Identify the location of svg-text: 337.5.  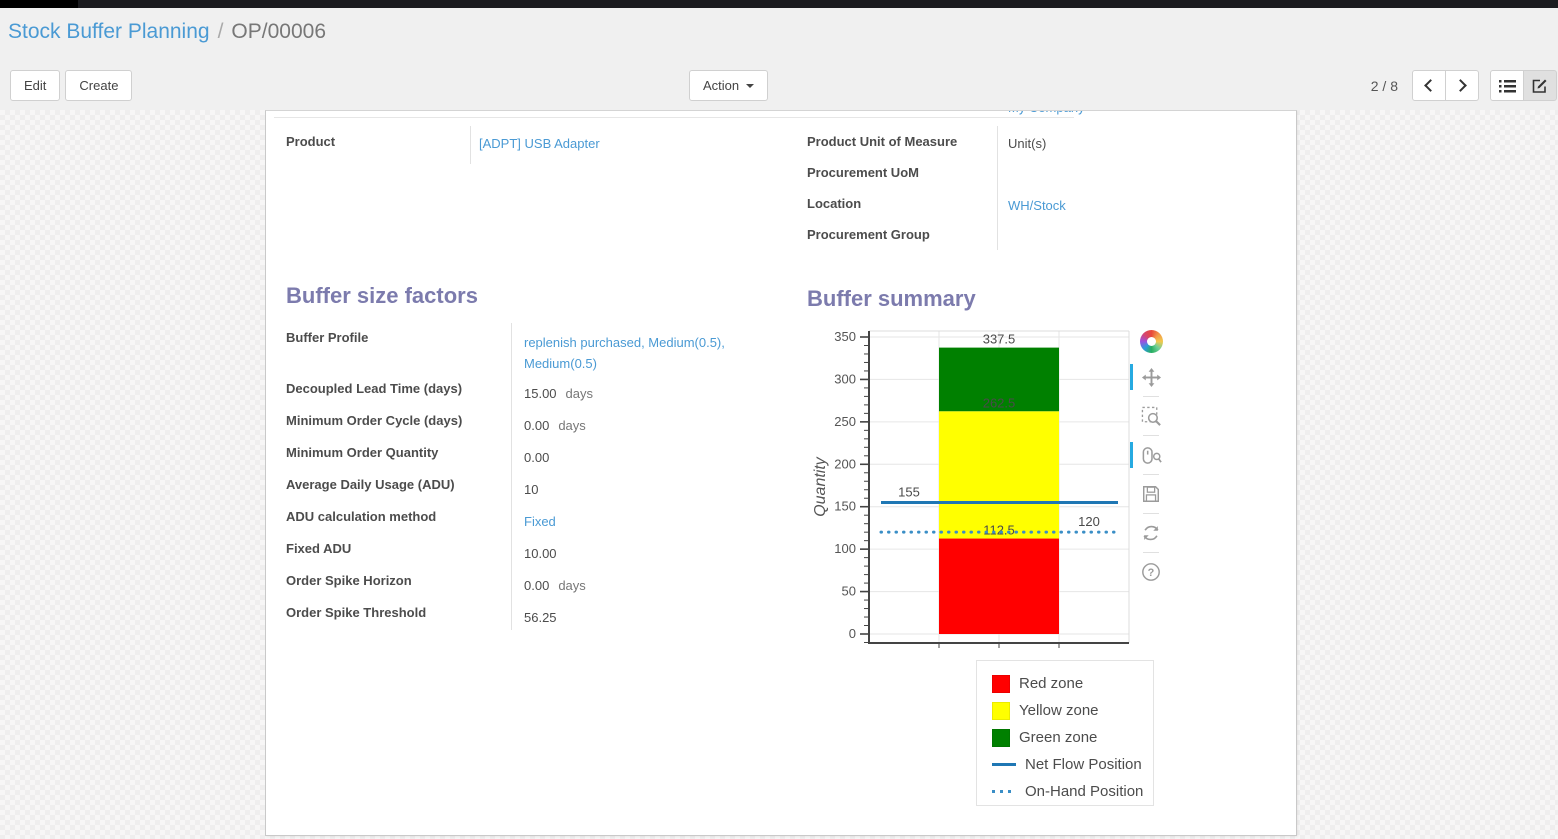
(999, 339).